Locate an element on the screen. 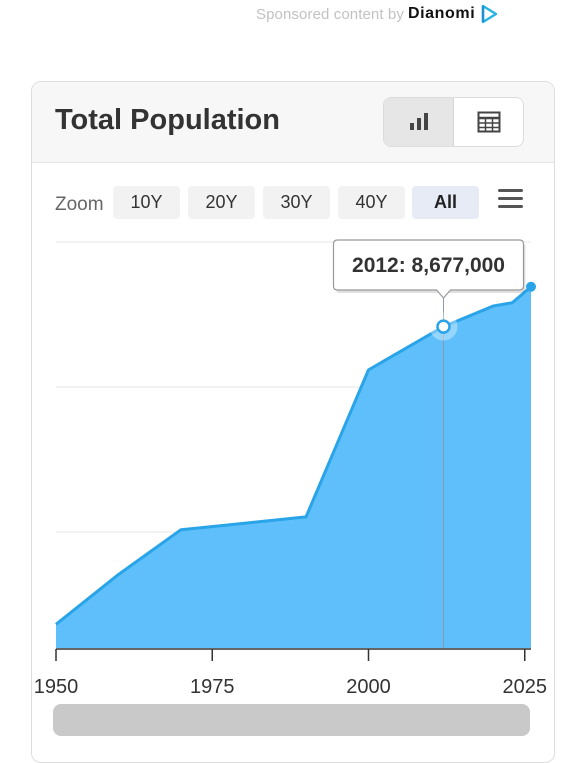 The image size is (585, 763). highlighted-point is located at coordinates (443, 326).